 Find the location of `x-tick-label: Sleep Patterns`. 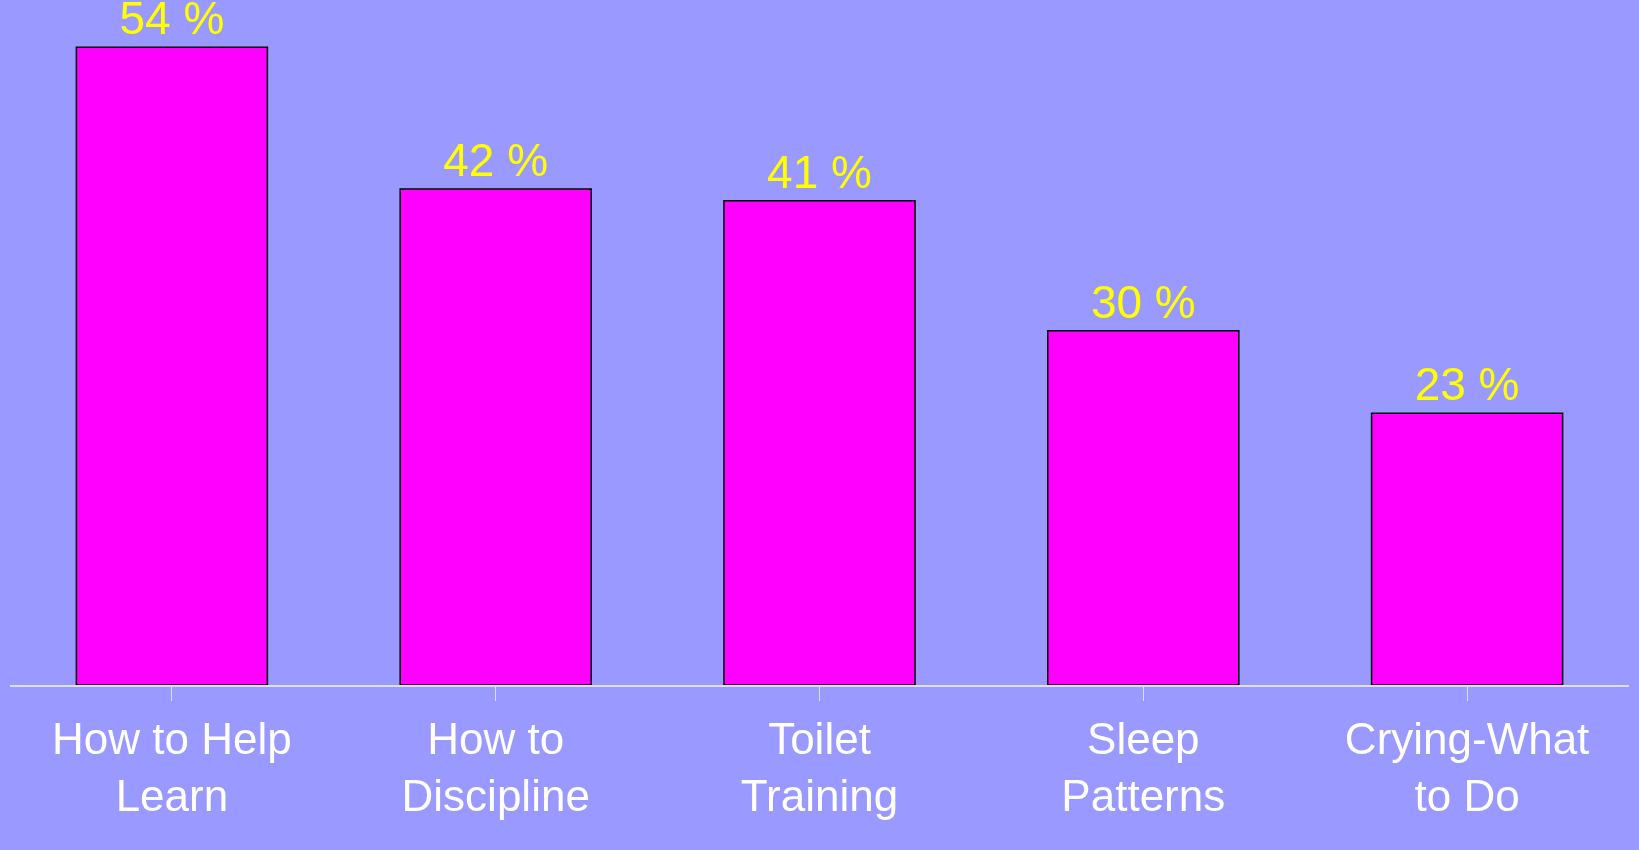

x-tick-label: Sleep Patterns is located at coordinates (1143, 766).